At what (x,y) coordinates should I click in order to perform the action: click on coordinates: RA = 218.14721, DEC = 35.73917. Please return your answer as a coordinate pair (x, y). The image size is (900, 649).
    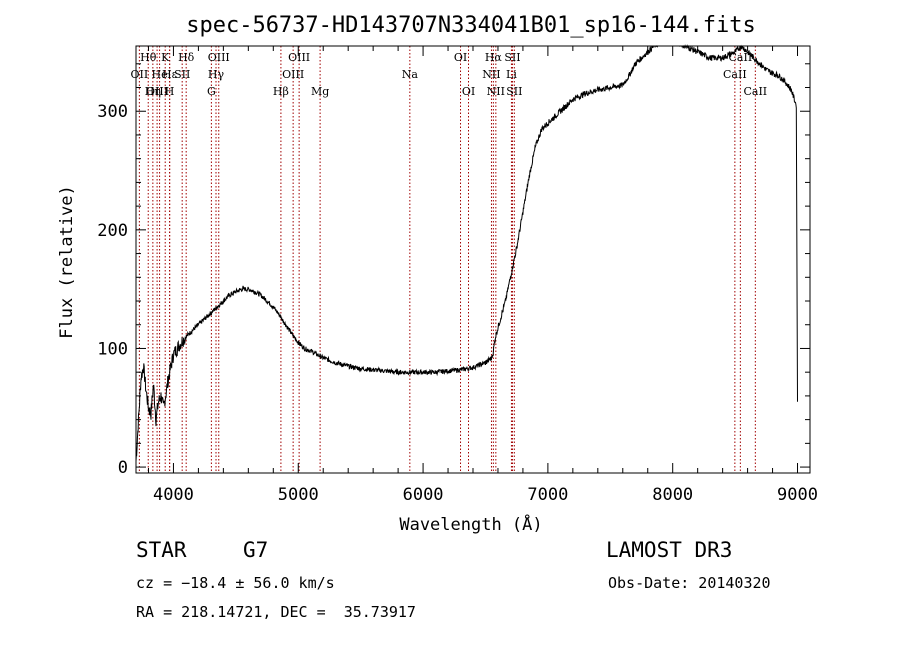
    Looking at the image, I should click on (276, 612).